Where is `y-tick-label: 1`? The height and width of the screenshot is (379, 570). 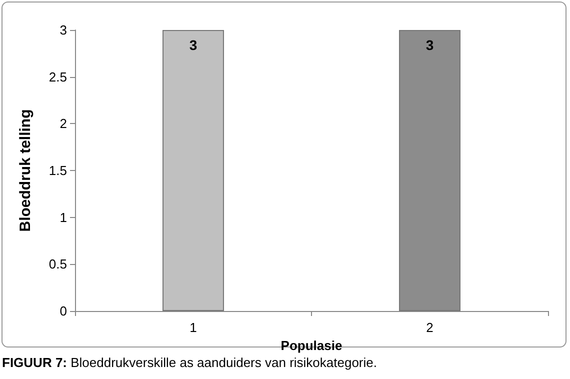 y-tick-label: 1 is located at coordinates (63, 217).